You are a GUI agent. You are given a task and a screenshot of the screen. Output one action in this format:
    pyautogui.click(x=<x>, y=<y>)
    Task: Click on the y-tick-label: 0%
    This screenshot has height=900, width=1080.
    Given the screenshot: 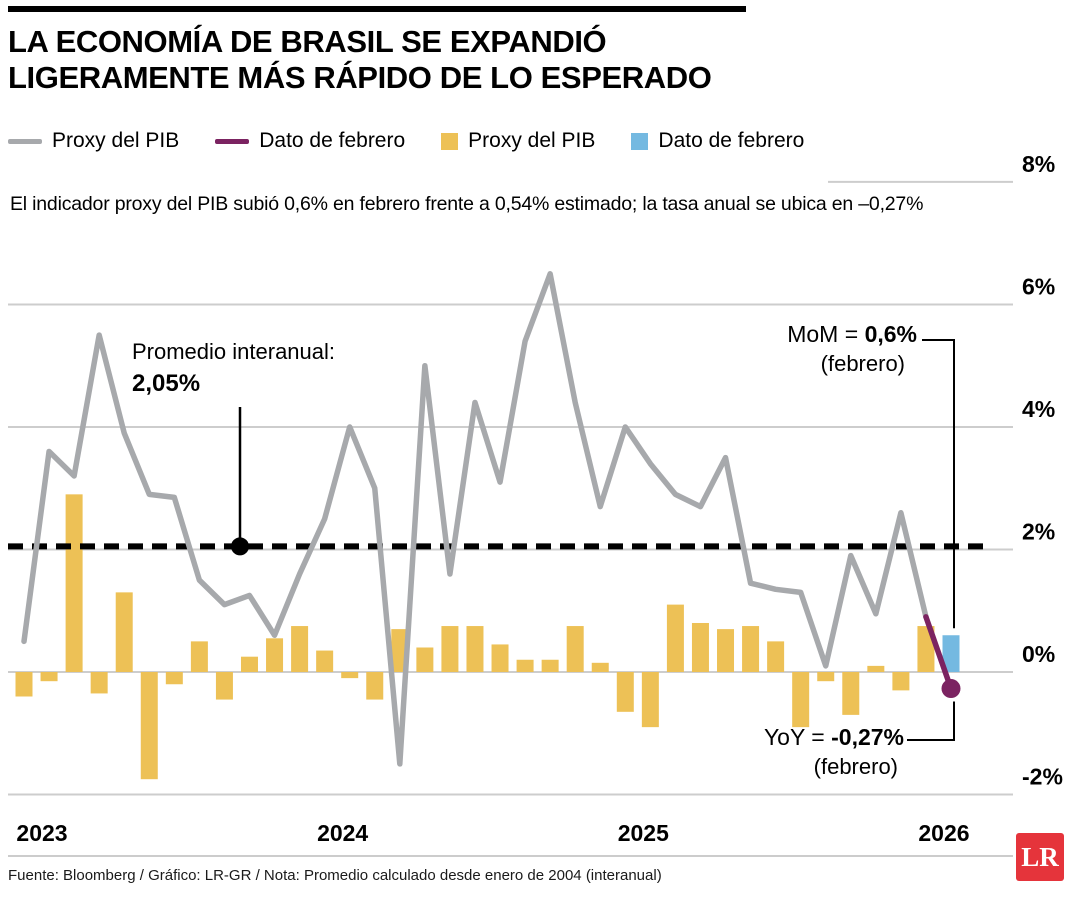 What is the action you would take?
    pyautogui.click(x=1038, y=654)
    